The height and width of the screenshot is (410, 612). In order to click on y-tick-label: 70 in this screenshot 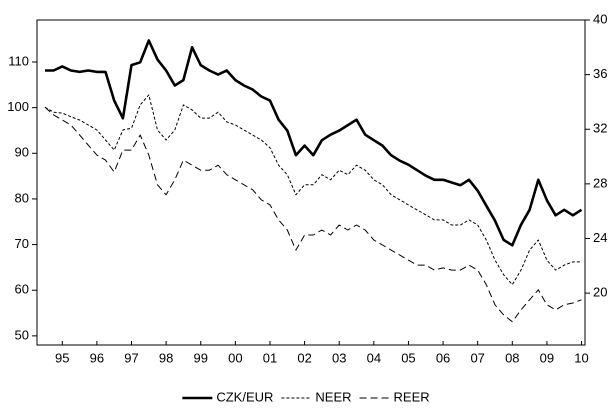, I will do `click(22, 243)`.